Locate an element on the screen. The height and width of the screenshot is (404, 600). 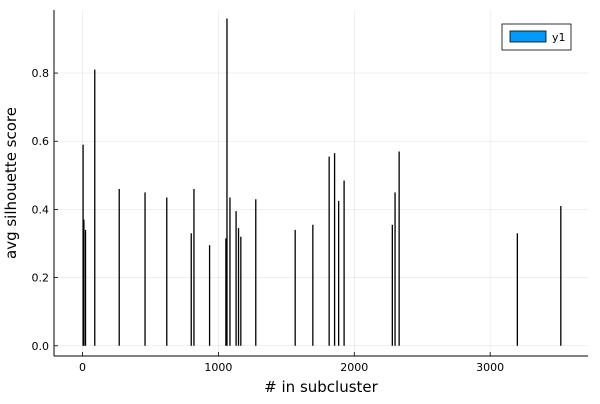
y-tick-label: 0.2 is located at coordinates (41, 278).